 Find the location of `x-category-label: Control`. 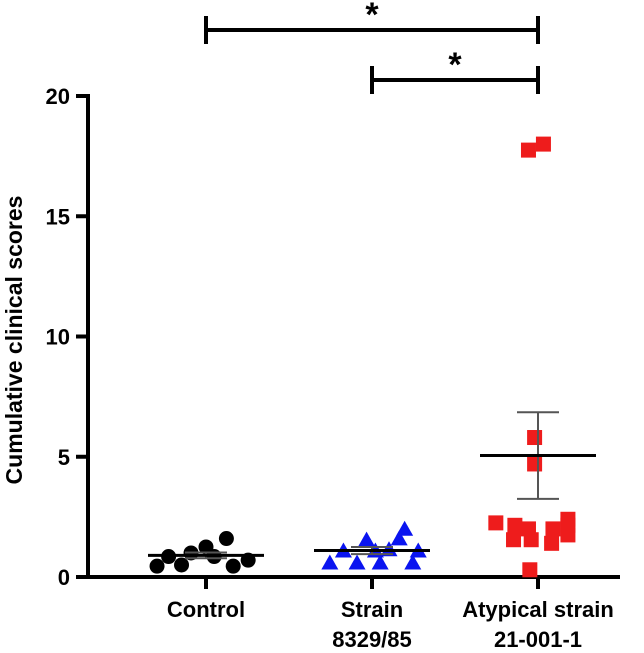

x-category-label: Control is located at coordinates (206, 609).